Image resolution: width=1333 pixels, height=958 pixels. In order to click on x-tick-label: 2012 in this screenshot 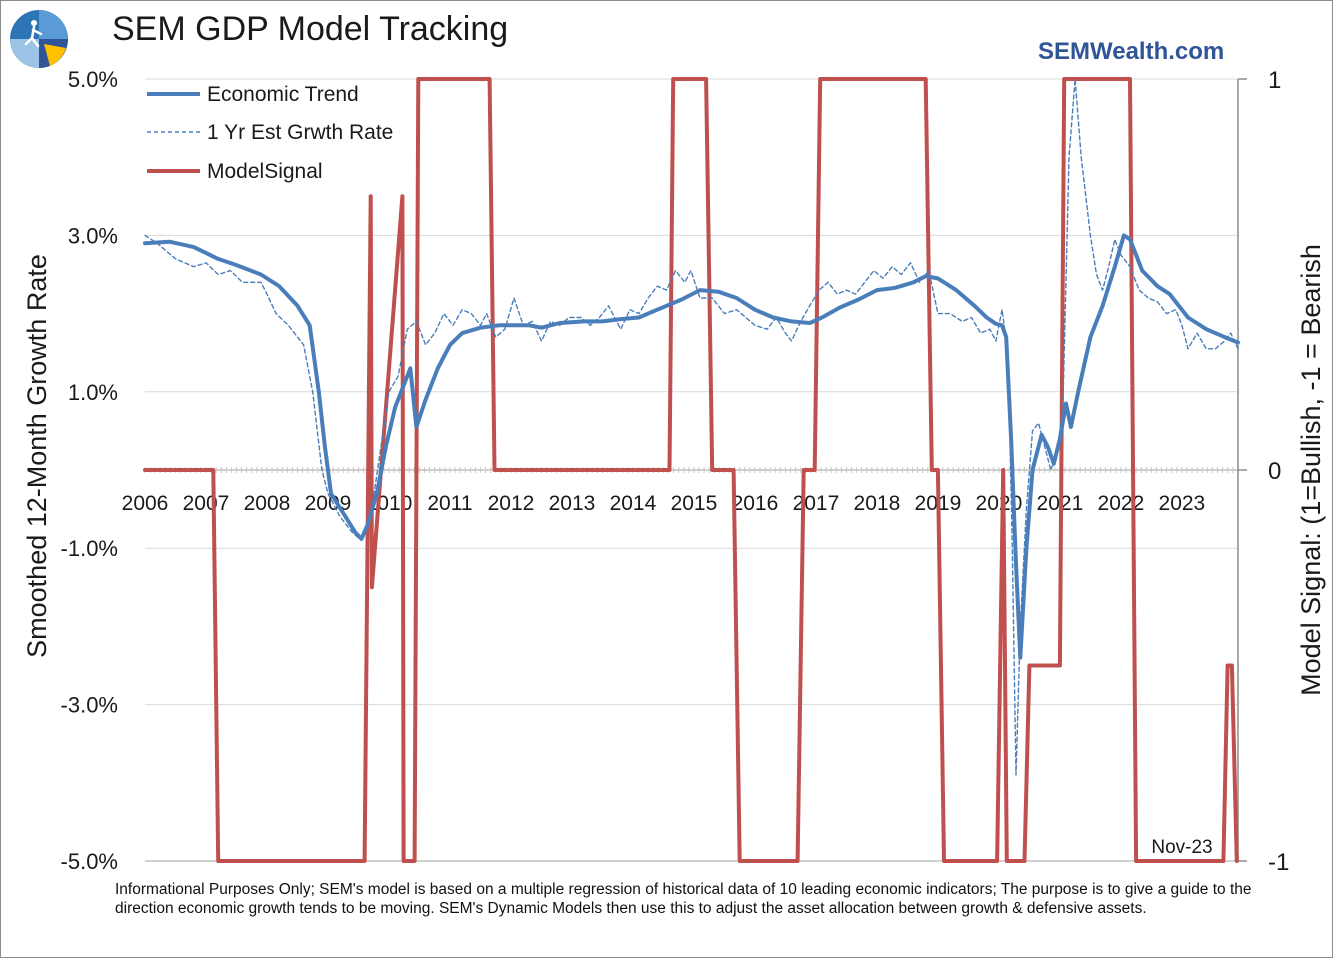, I will do `click(511, 503)`.